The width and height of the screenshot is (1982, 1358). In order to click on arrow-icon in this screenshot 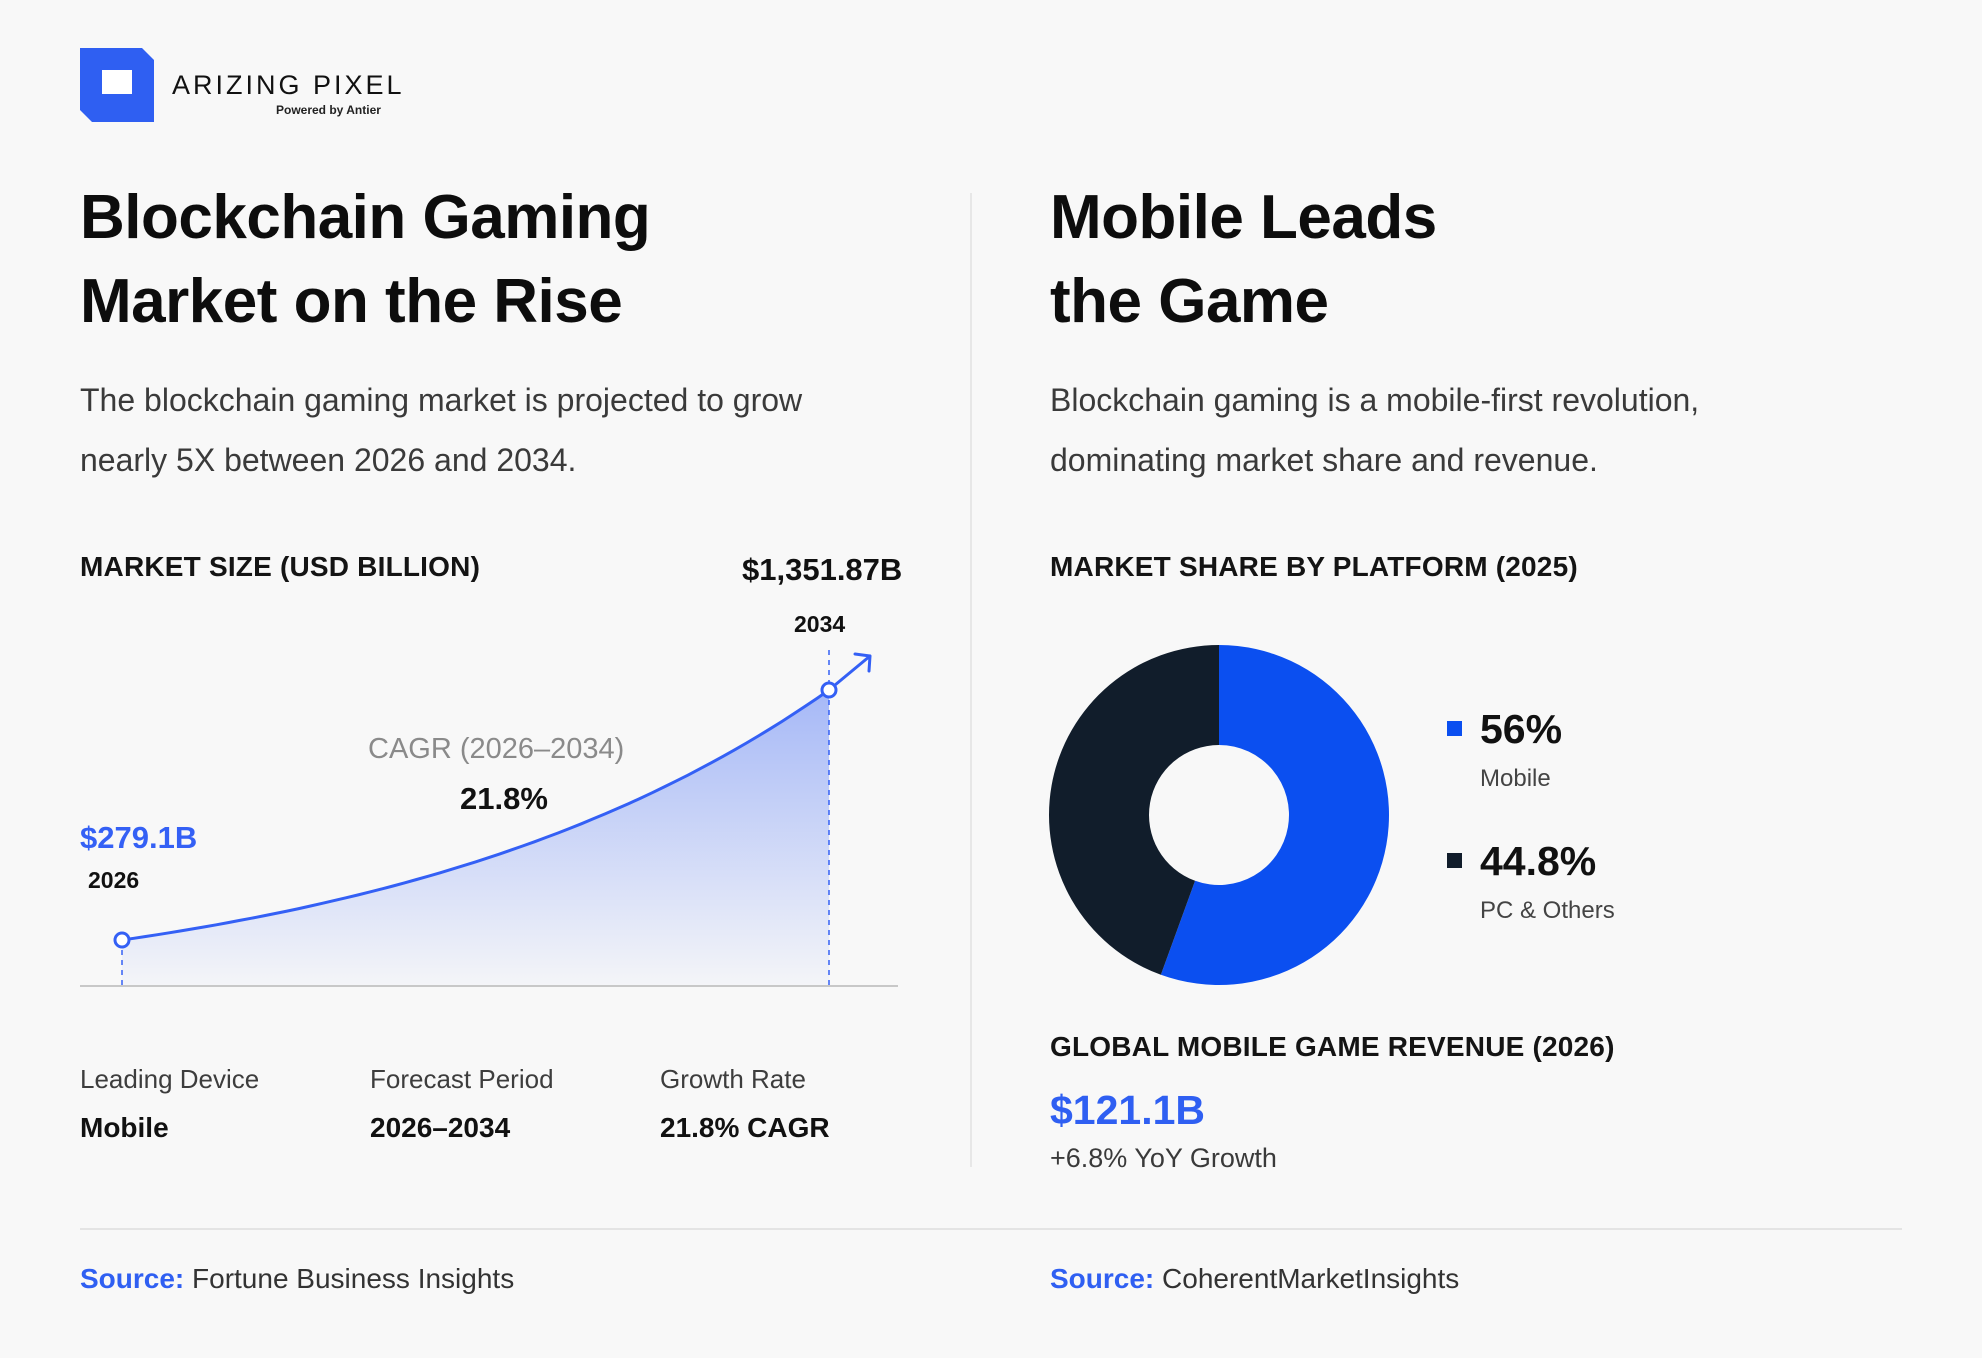, I will do `click(849, 672)`.